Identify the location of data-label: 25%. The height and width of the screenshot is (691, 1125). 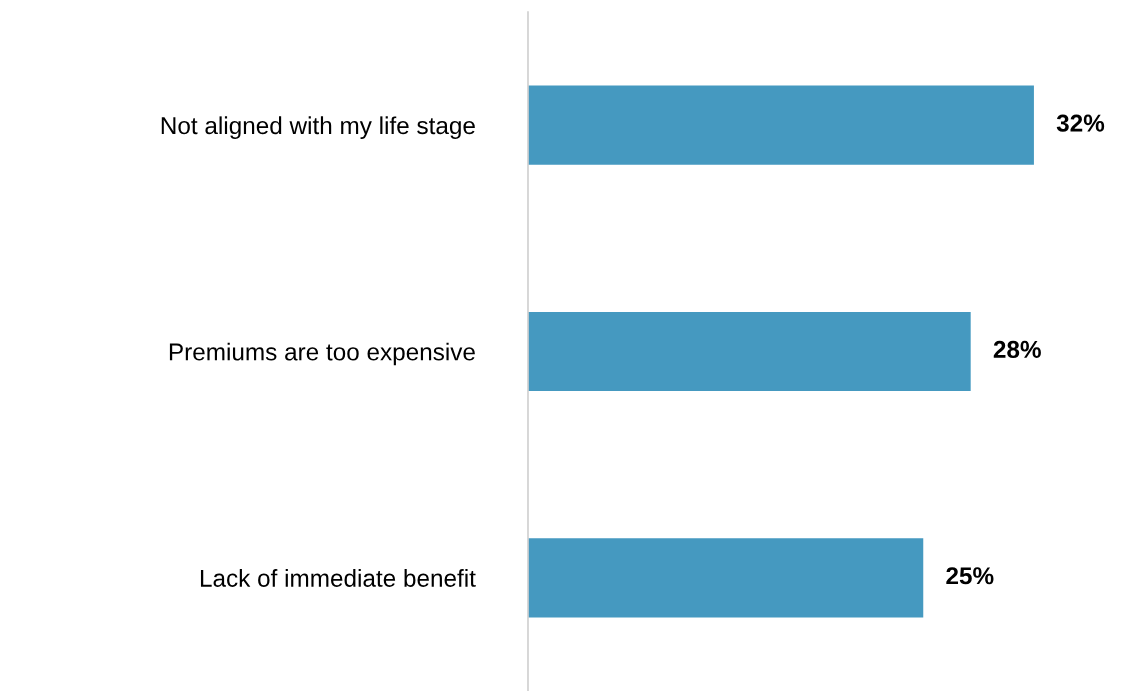
(970, 576).